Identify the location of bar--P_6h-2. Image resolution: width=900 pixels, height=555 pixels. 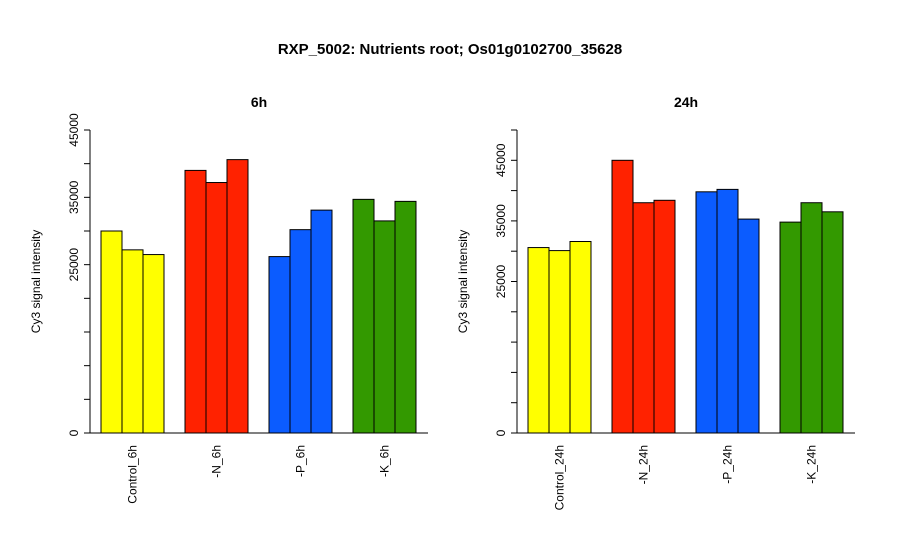
(300, 331).